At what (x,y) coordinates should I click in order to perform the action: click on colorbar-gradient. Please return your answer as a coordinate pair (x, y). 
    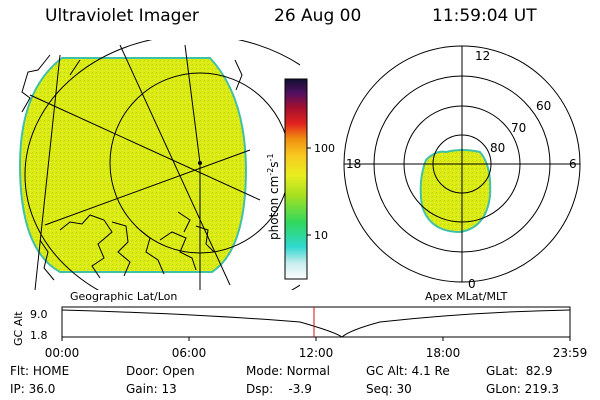
    Looking at the image, I should click on (296, 179).